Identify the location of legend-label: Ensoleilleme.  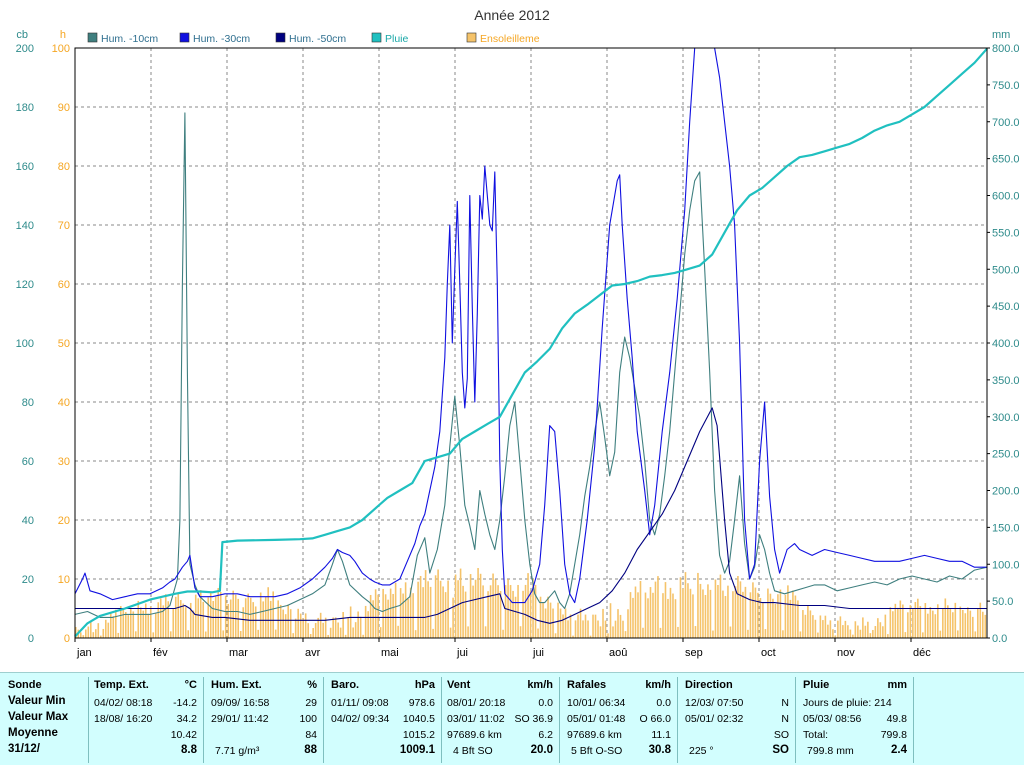
(510, 39).